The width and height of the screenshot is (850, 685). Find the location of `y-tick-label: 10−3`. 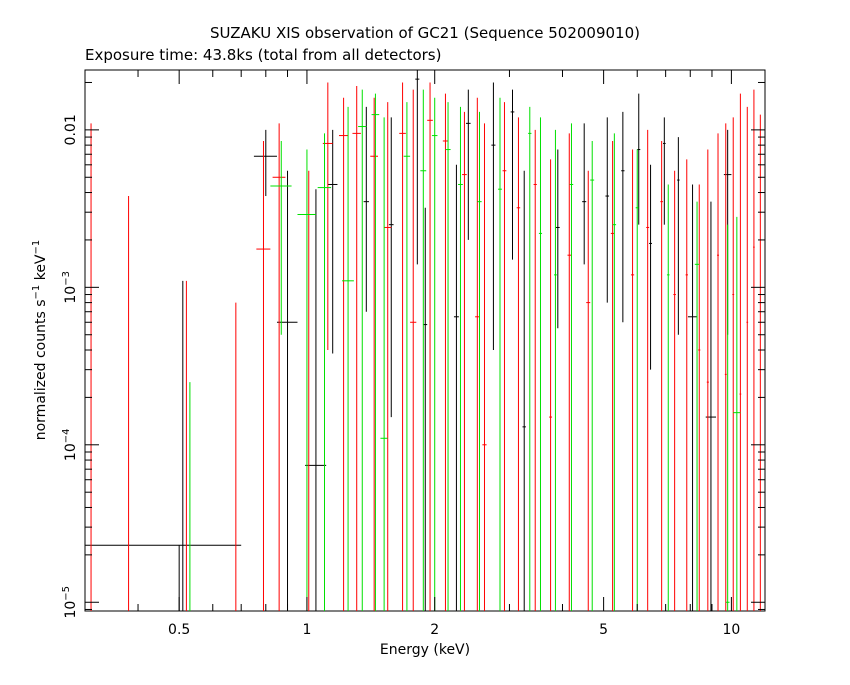

y-tick-label: 10−3 is located at coordinates (70, 287).